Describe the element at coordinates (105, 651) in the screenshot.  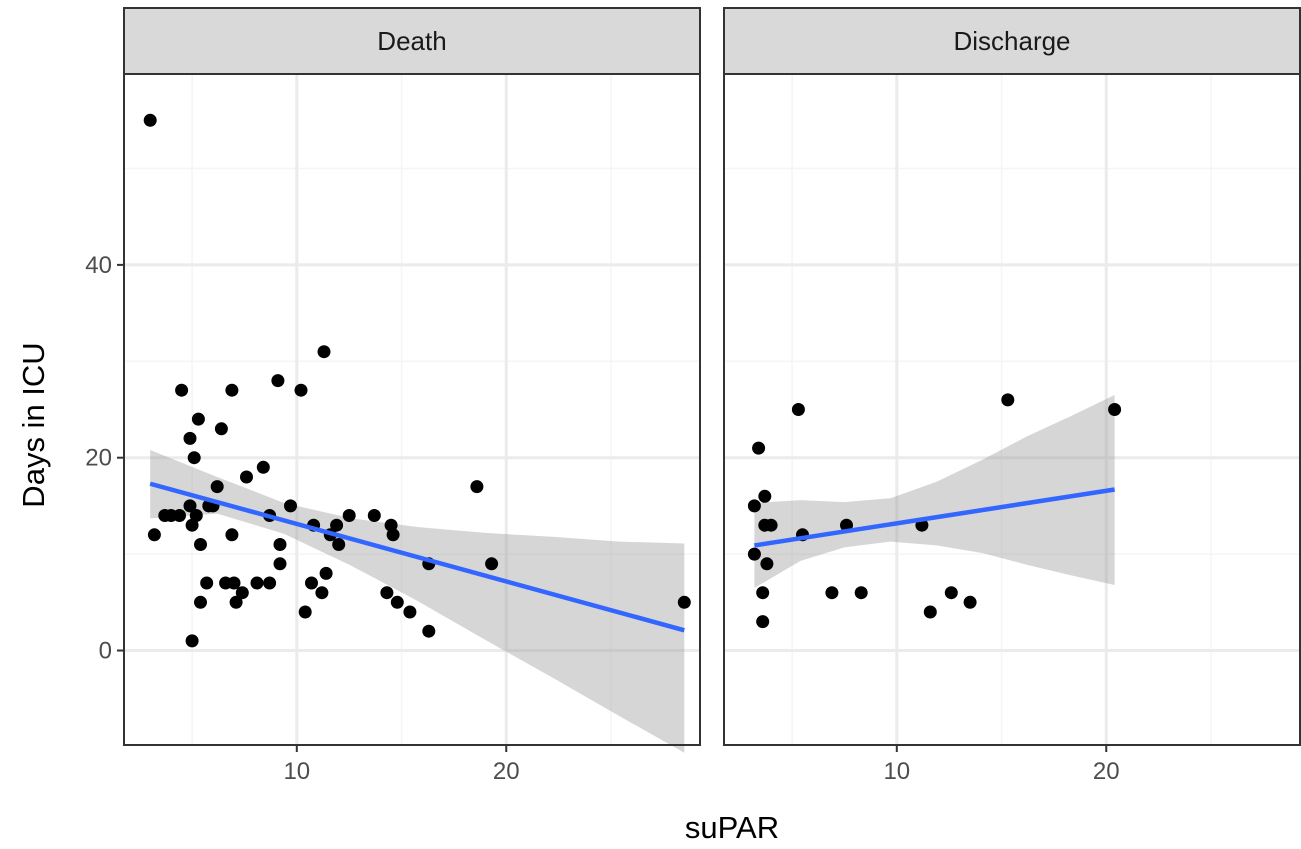
I see `y-tick-label: 0` at that location.